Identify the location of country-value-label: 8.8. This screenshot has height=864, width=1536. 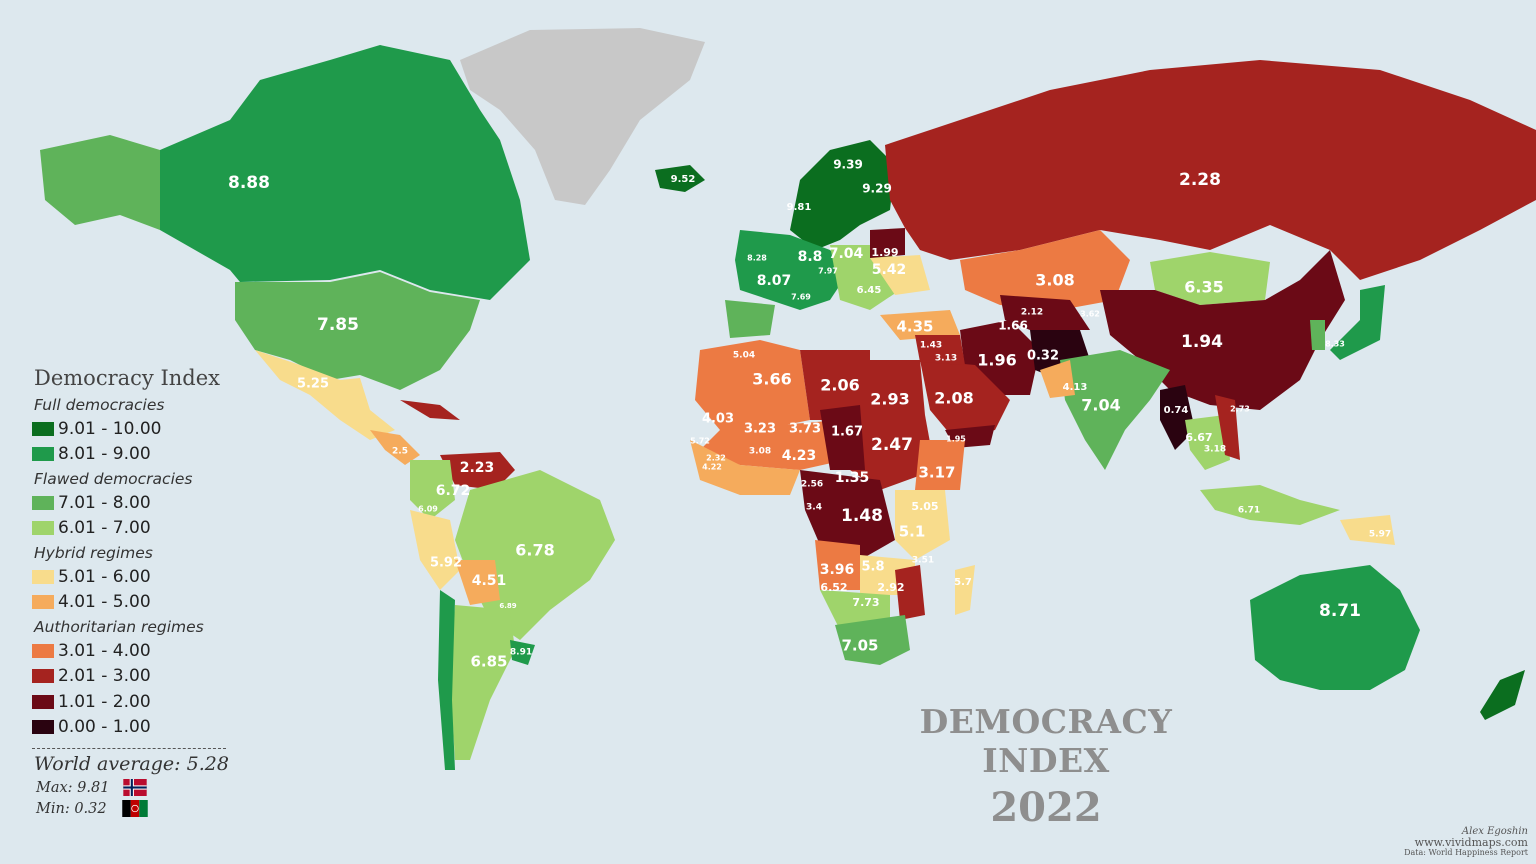
(810, 257).